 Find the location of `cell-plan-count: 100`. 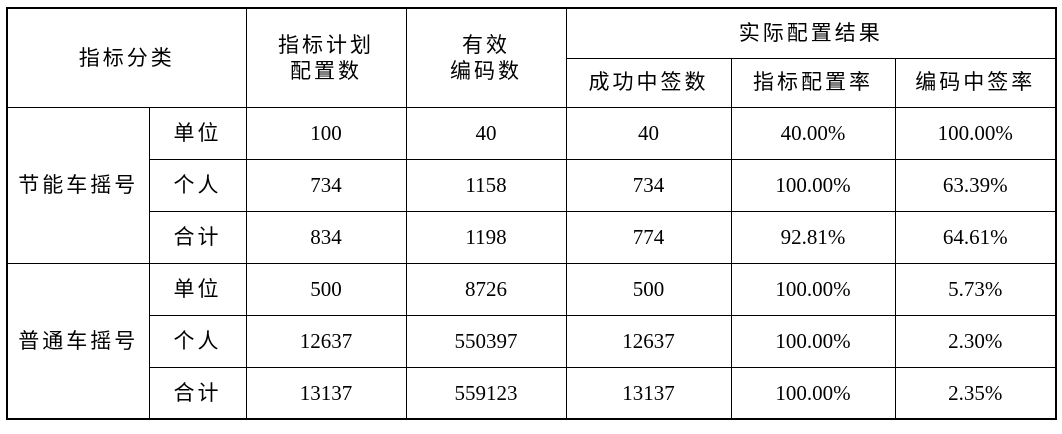

cell-plan-count: 100 is located at coordinates (326, 133).